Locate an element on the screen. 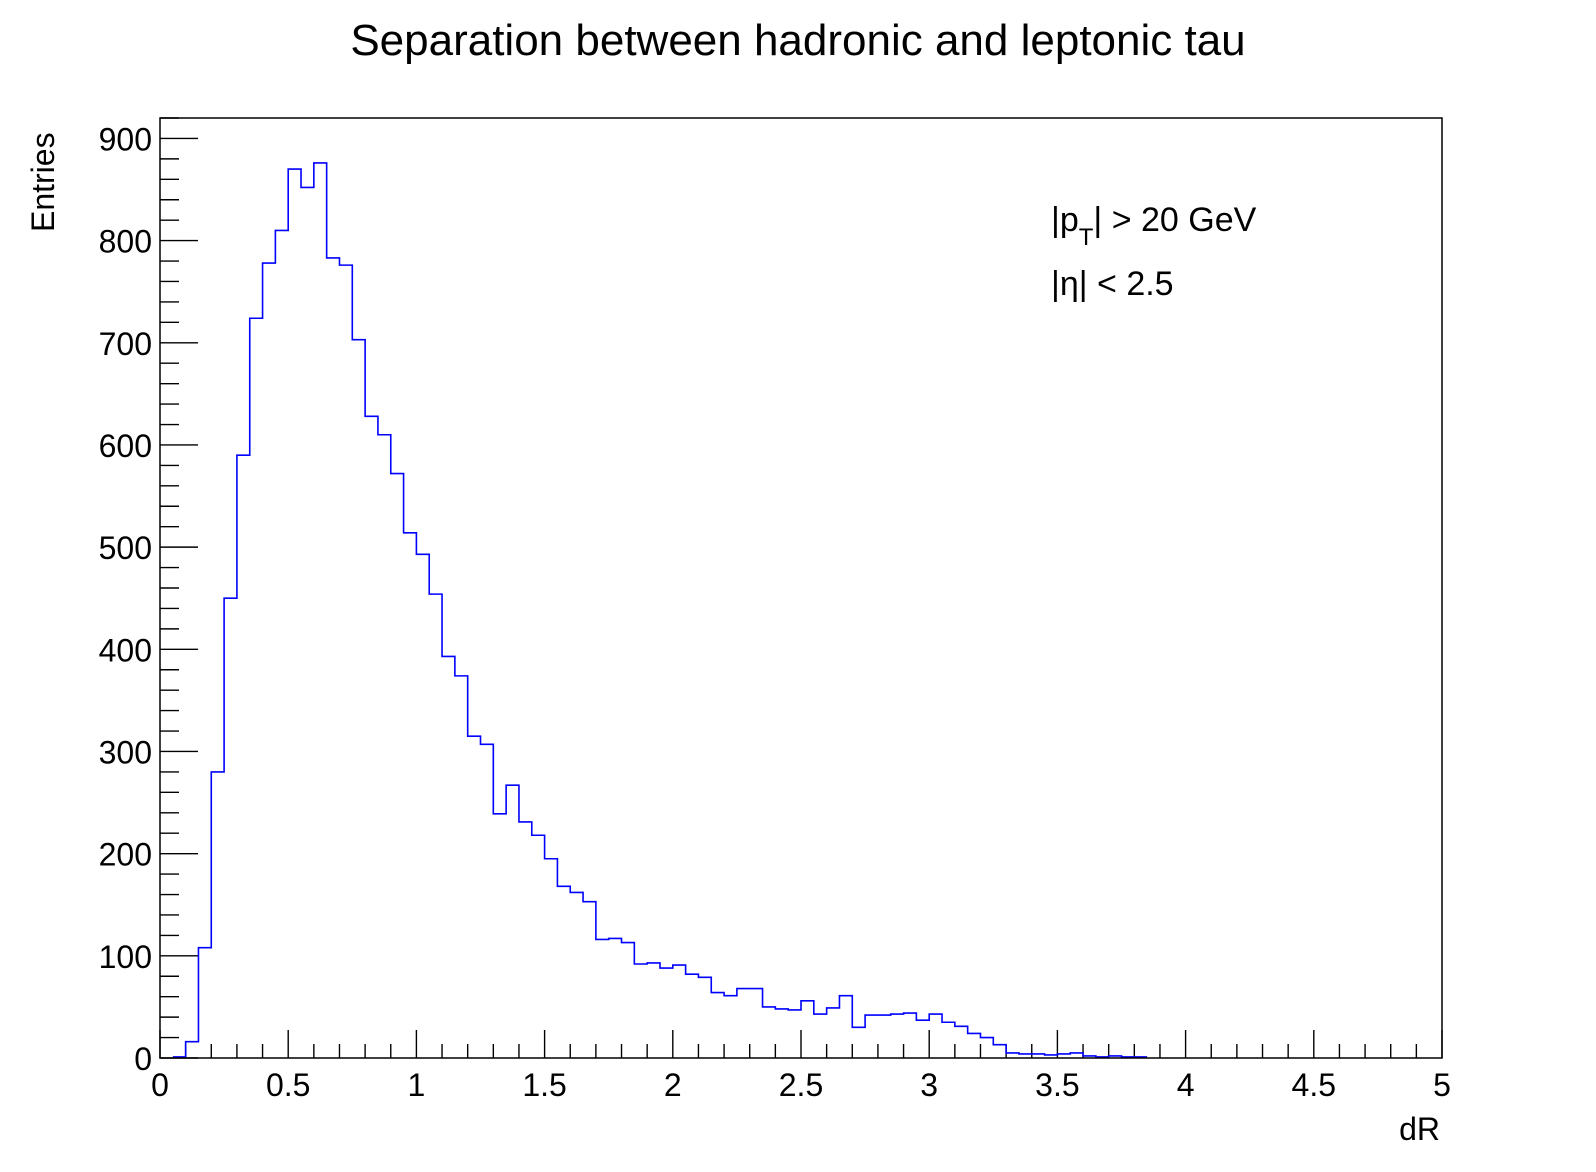  x-tick-label: 4 is located at coordinates (1186, 1085).